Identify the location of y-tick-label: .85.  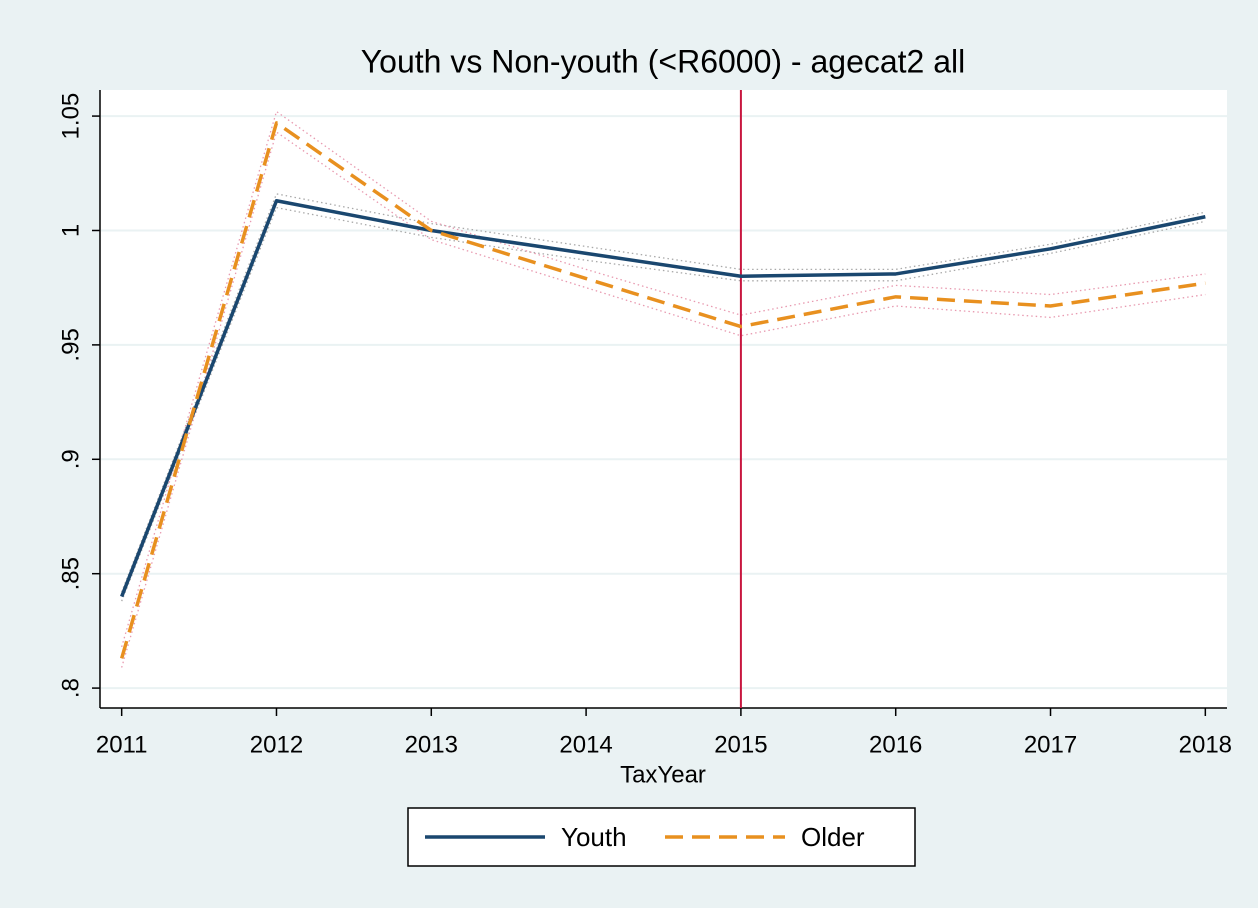
(70, 573).